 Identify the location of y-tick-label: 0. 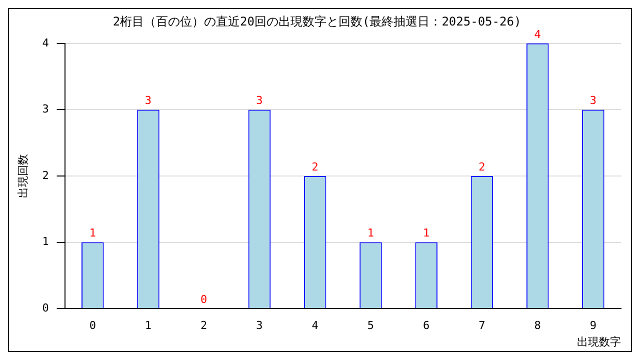
(45, 307).